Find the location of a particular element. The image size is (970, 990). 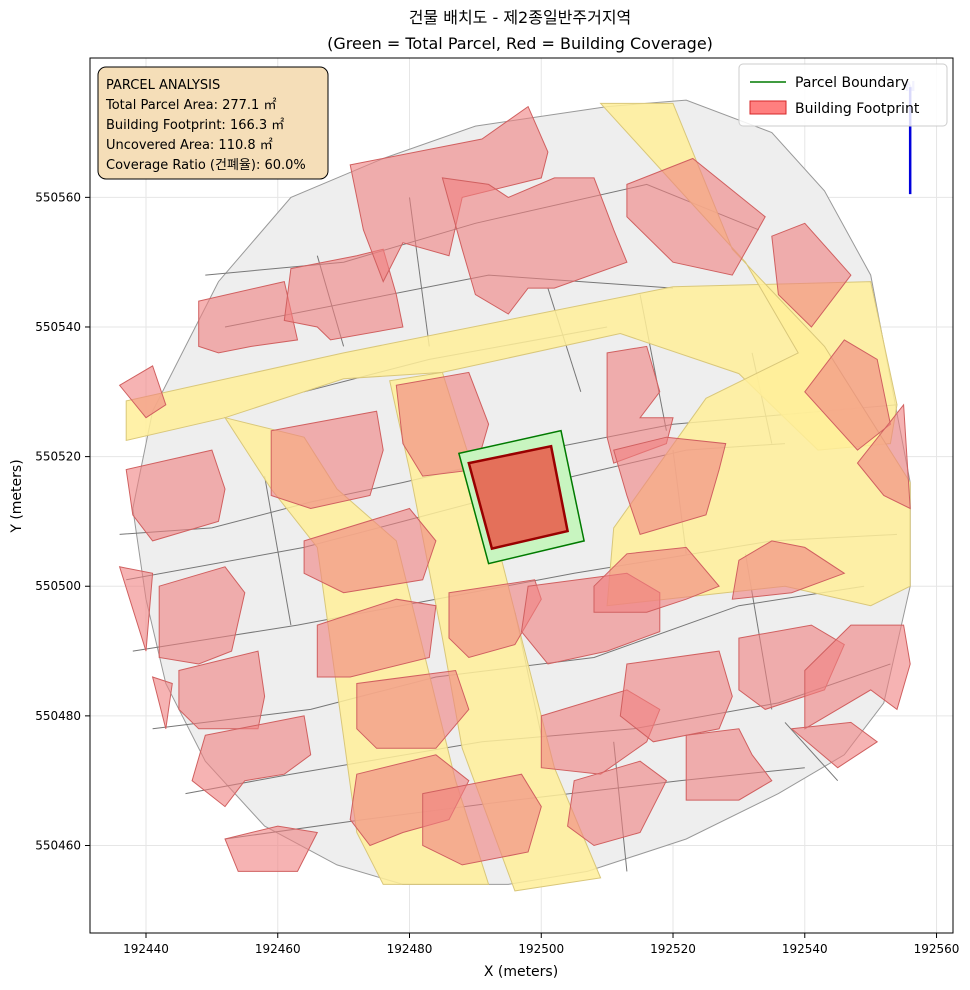

x-tick-label: 192440 is located at coordinates (146, 949).